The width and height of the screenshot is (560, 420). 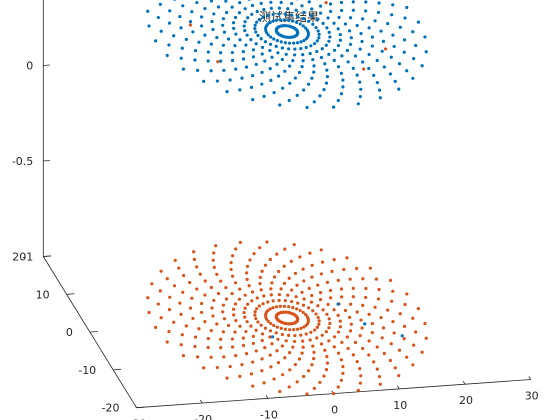 I want to click on y-tick-label: -10, so click(x=87, y=370).